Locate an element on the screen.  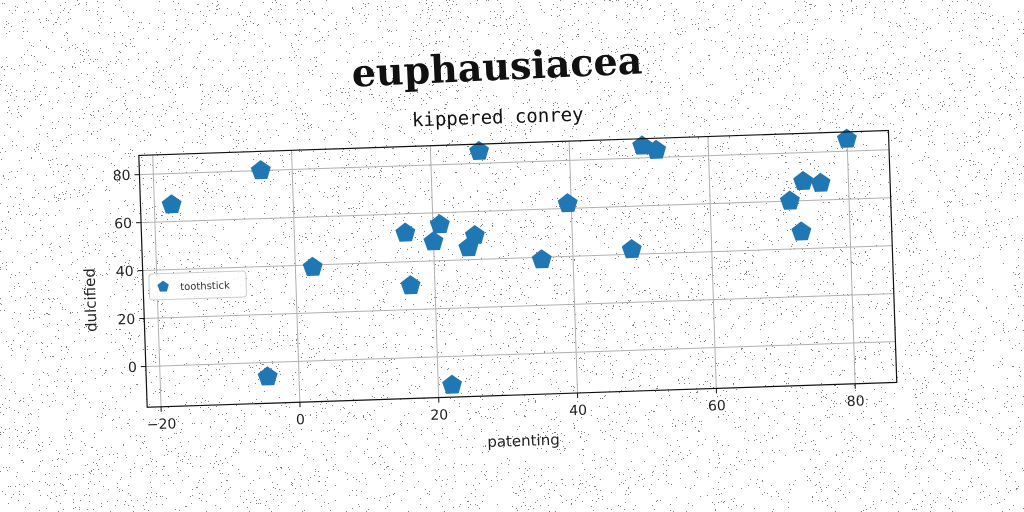
x-tick-label: 80 is located at coordinates (856, 401).